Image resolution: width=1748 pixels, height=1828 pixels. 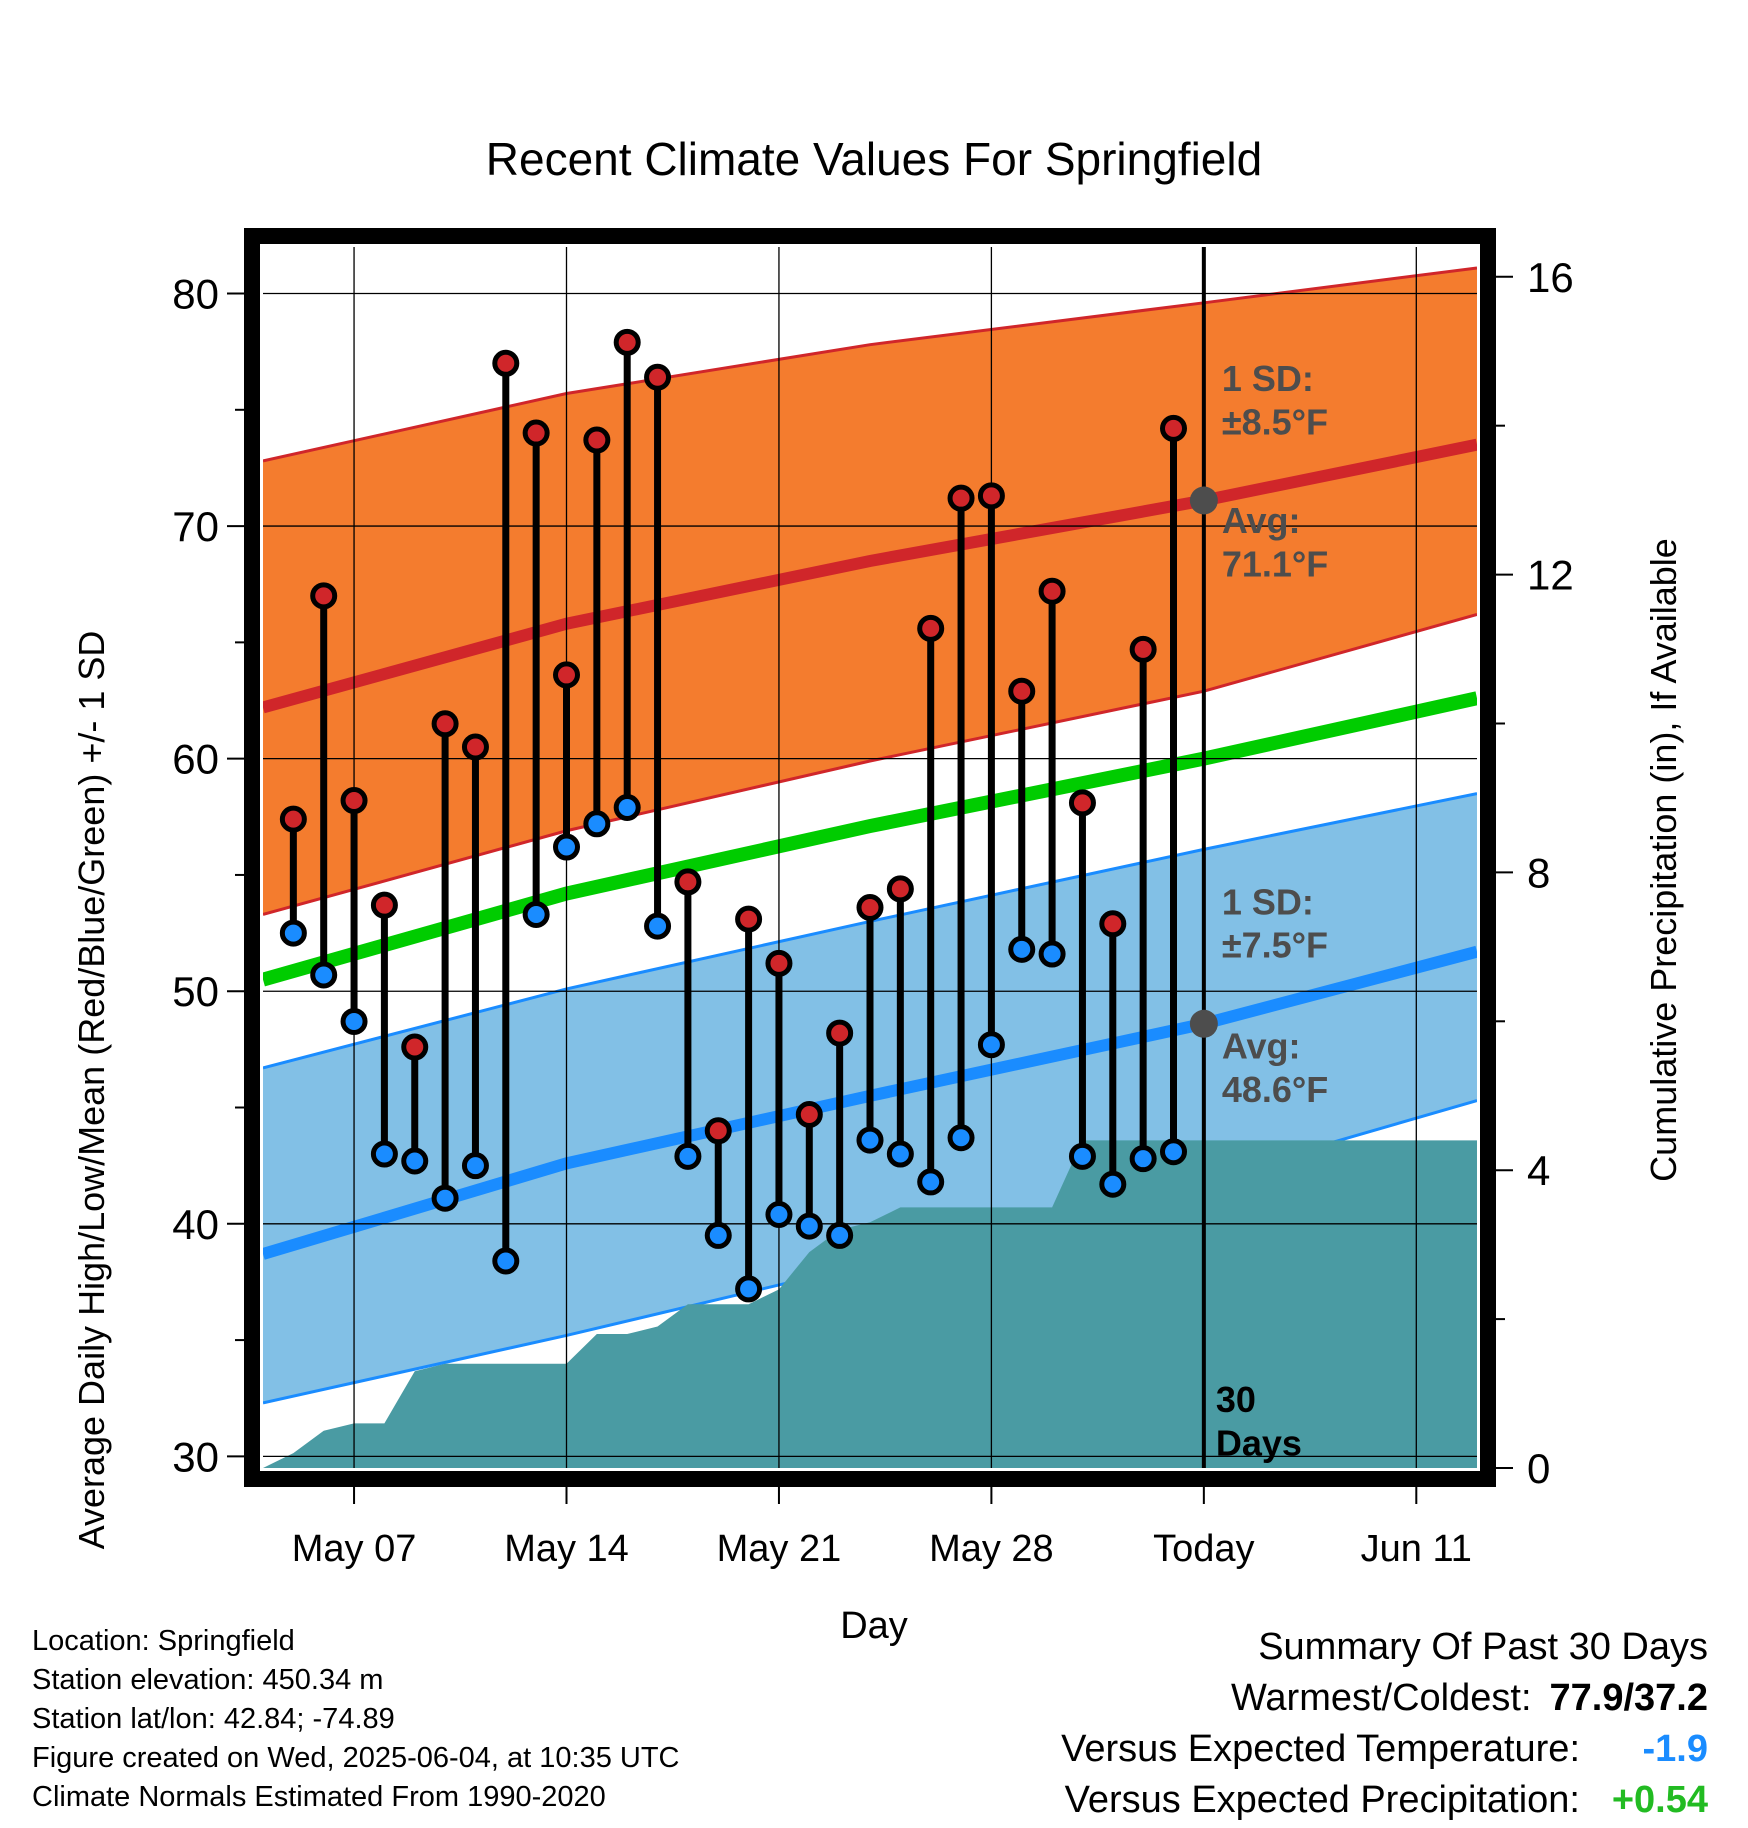 I want to click on summary-row-temp: Versus Expected Temperature: -1.9, so click(x=1384, y=1749).